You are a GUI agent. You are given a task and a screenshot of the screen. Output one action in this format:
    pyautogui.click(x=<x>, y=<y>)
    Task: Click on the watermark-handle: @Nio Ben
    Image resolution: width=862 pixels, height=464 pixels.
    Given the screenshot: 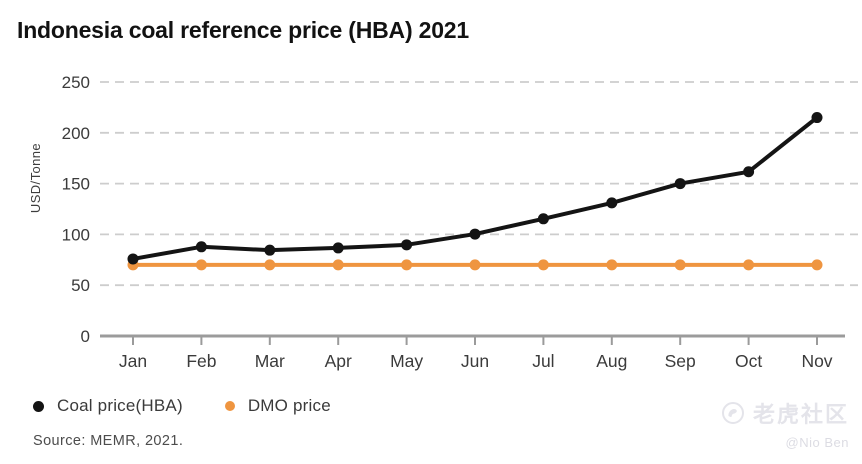 What is the action you would take?
    pyautogui.click(x=817, y=442)
    